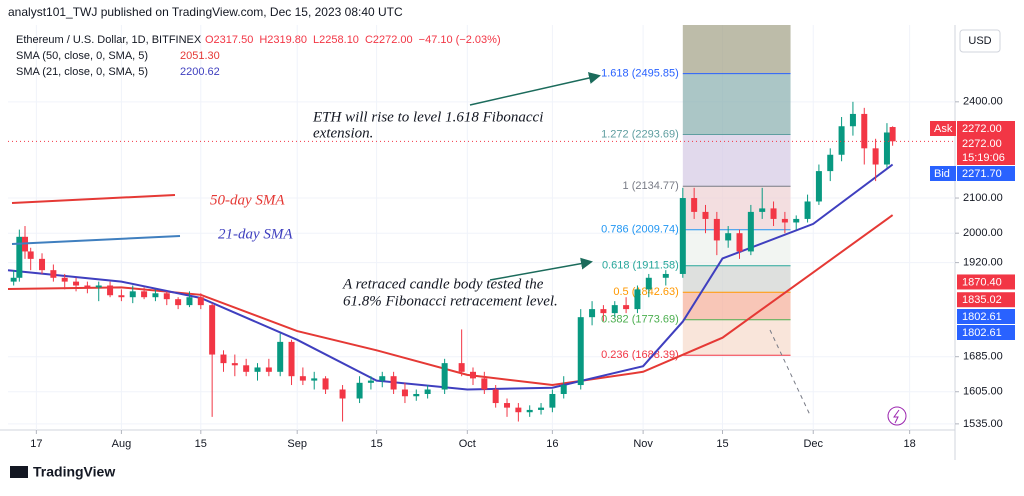 The image size is (1024, 496). I want to click on currency: USD, so click(979, 41).